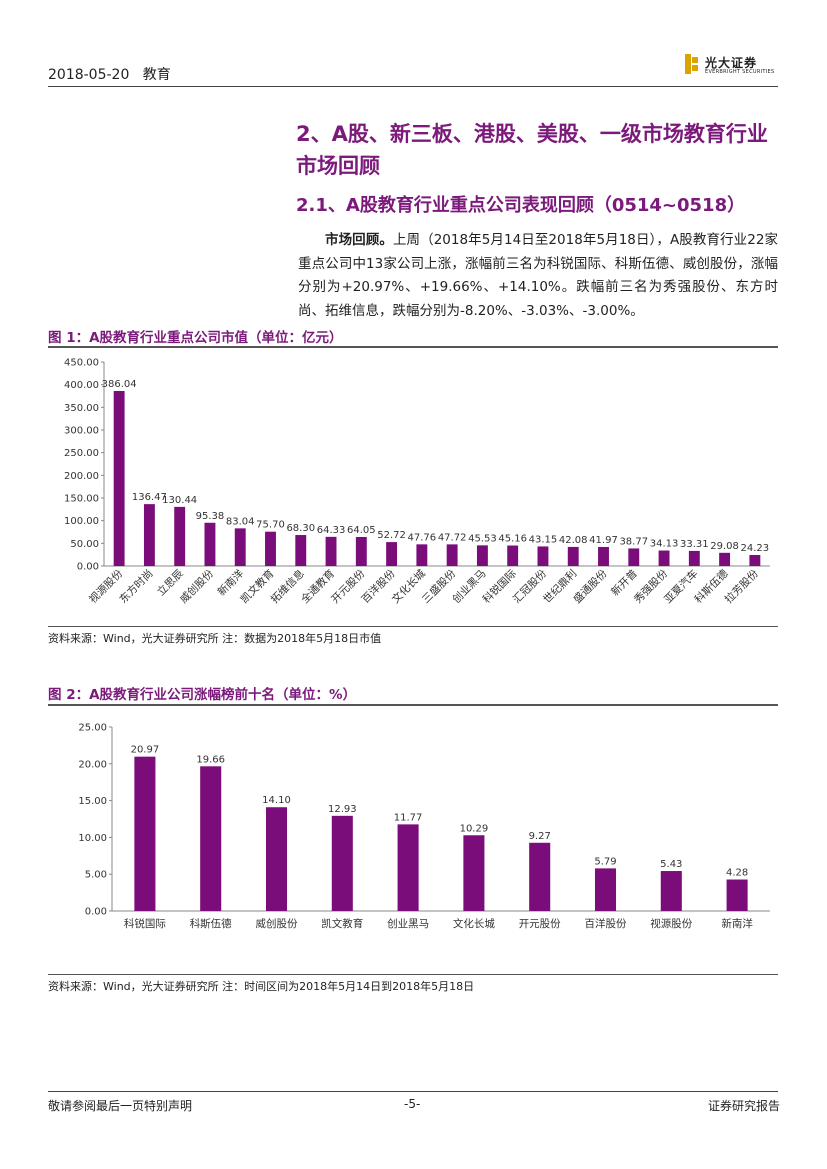 The width and height of the screenshot is (827, 1169). Describe the element at coordinates (149, 497) in the screenshot. I see `bar-value-label: 136.47` at that location.